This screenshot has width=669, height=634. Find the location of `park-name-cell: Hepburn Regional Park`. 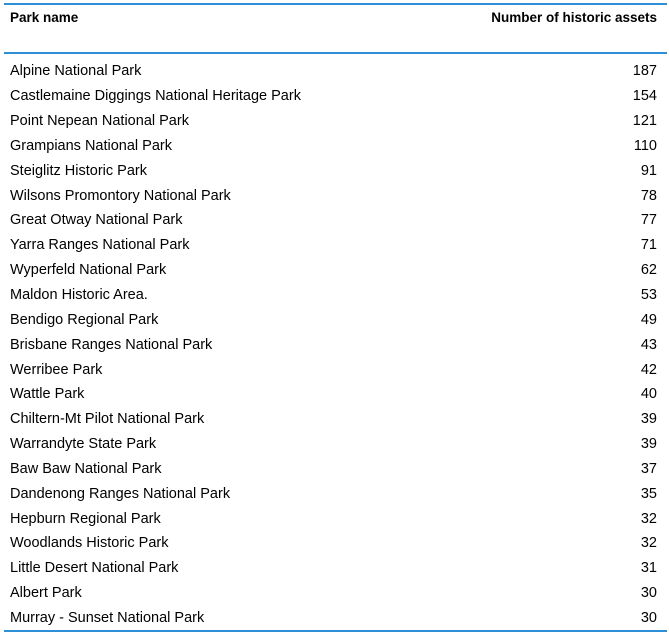

park-name-cell: Hepburn Regional Park is located at coordinates (85, 518).